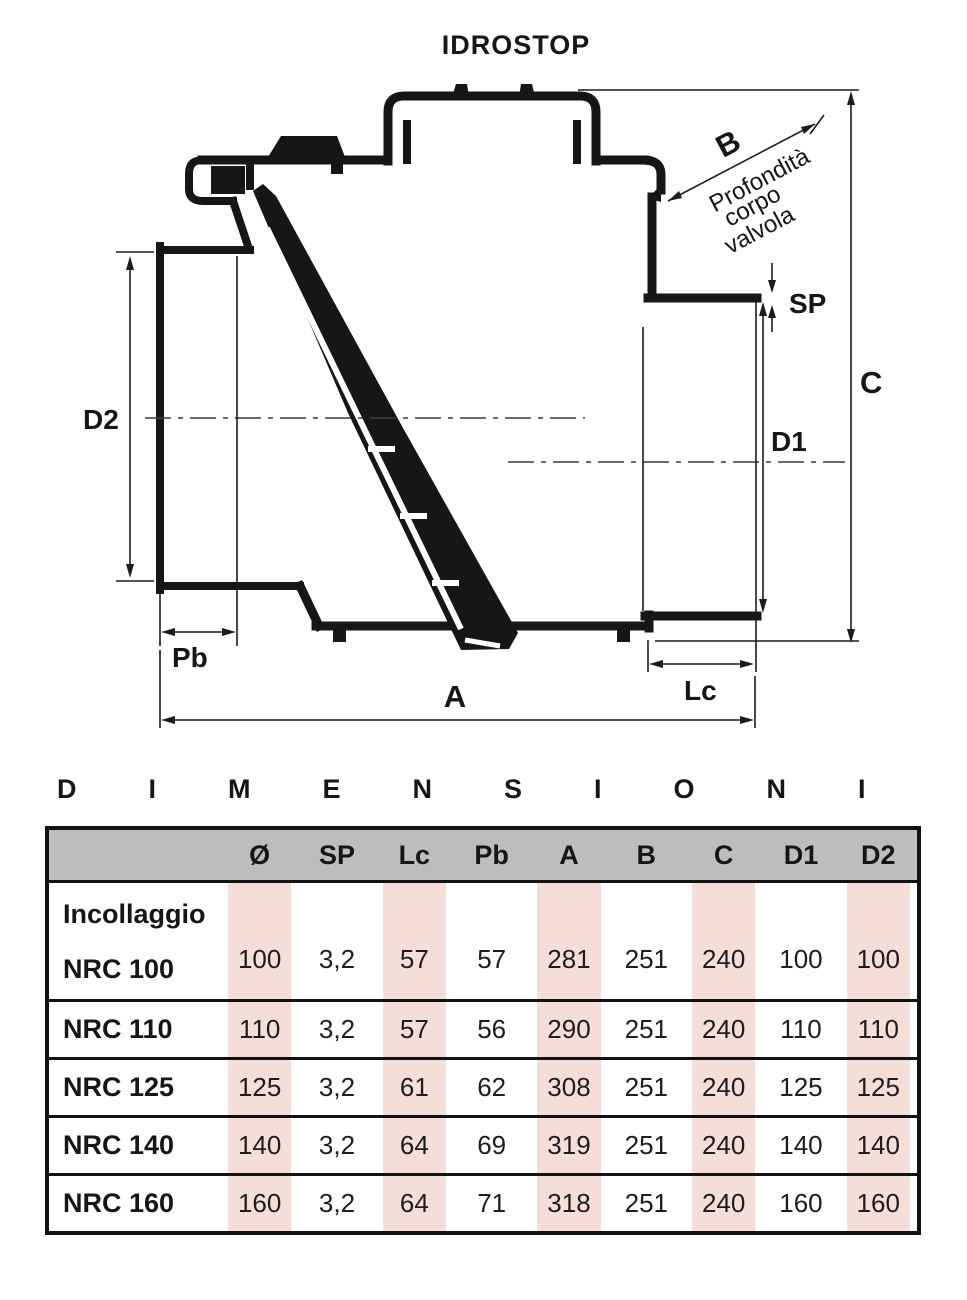  Describe the element at coordinates (455, 696) in the screenshot. I see `label-a: A` at that location.